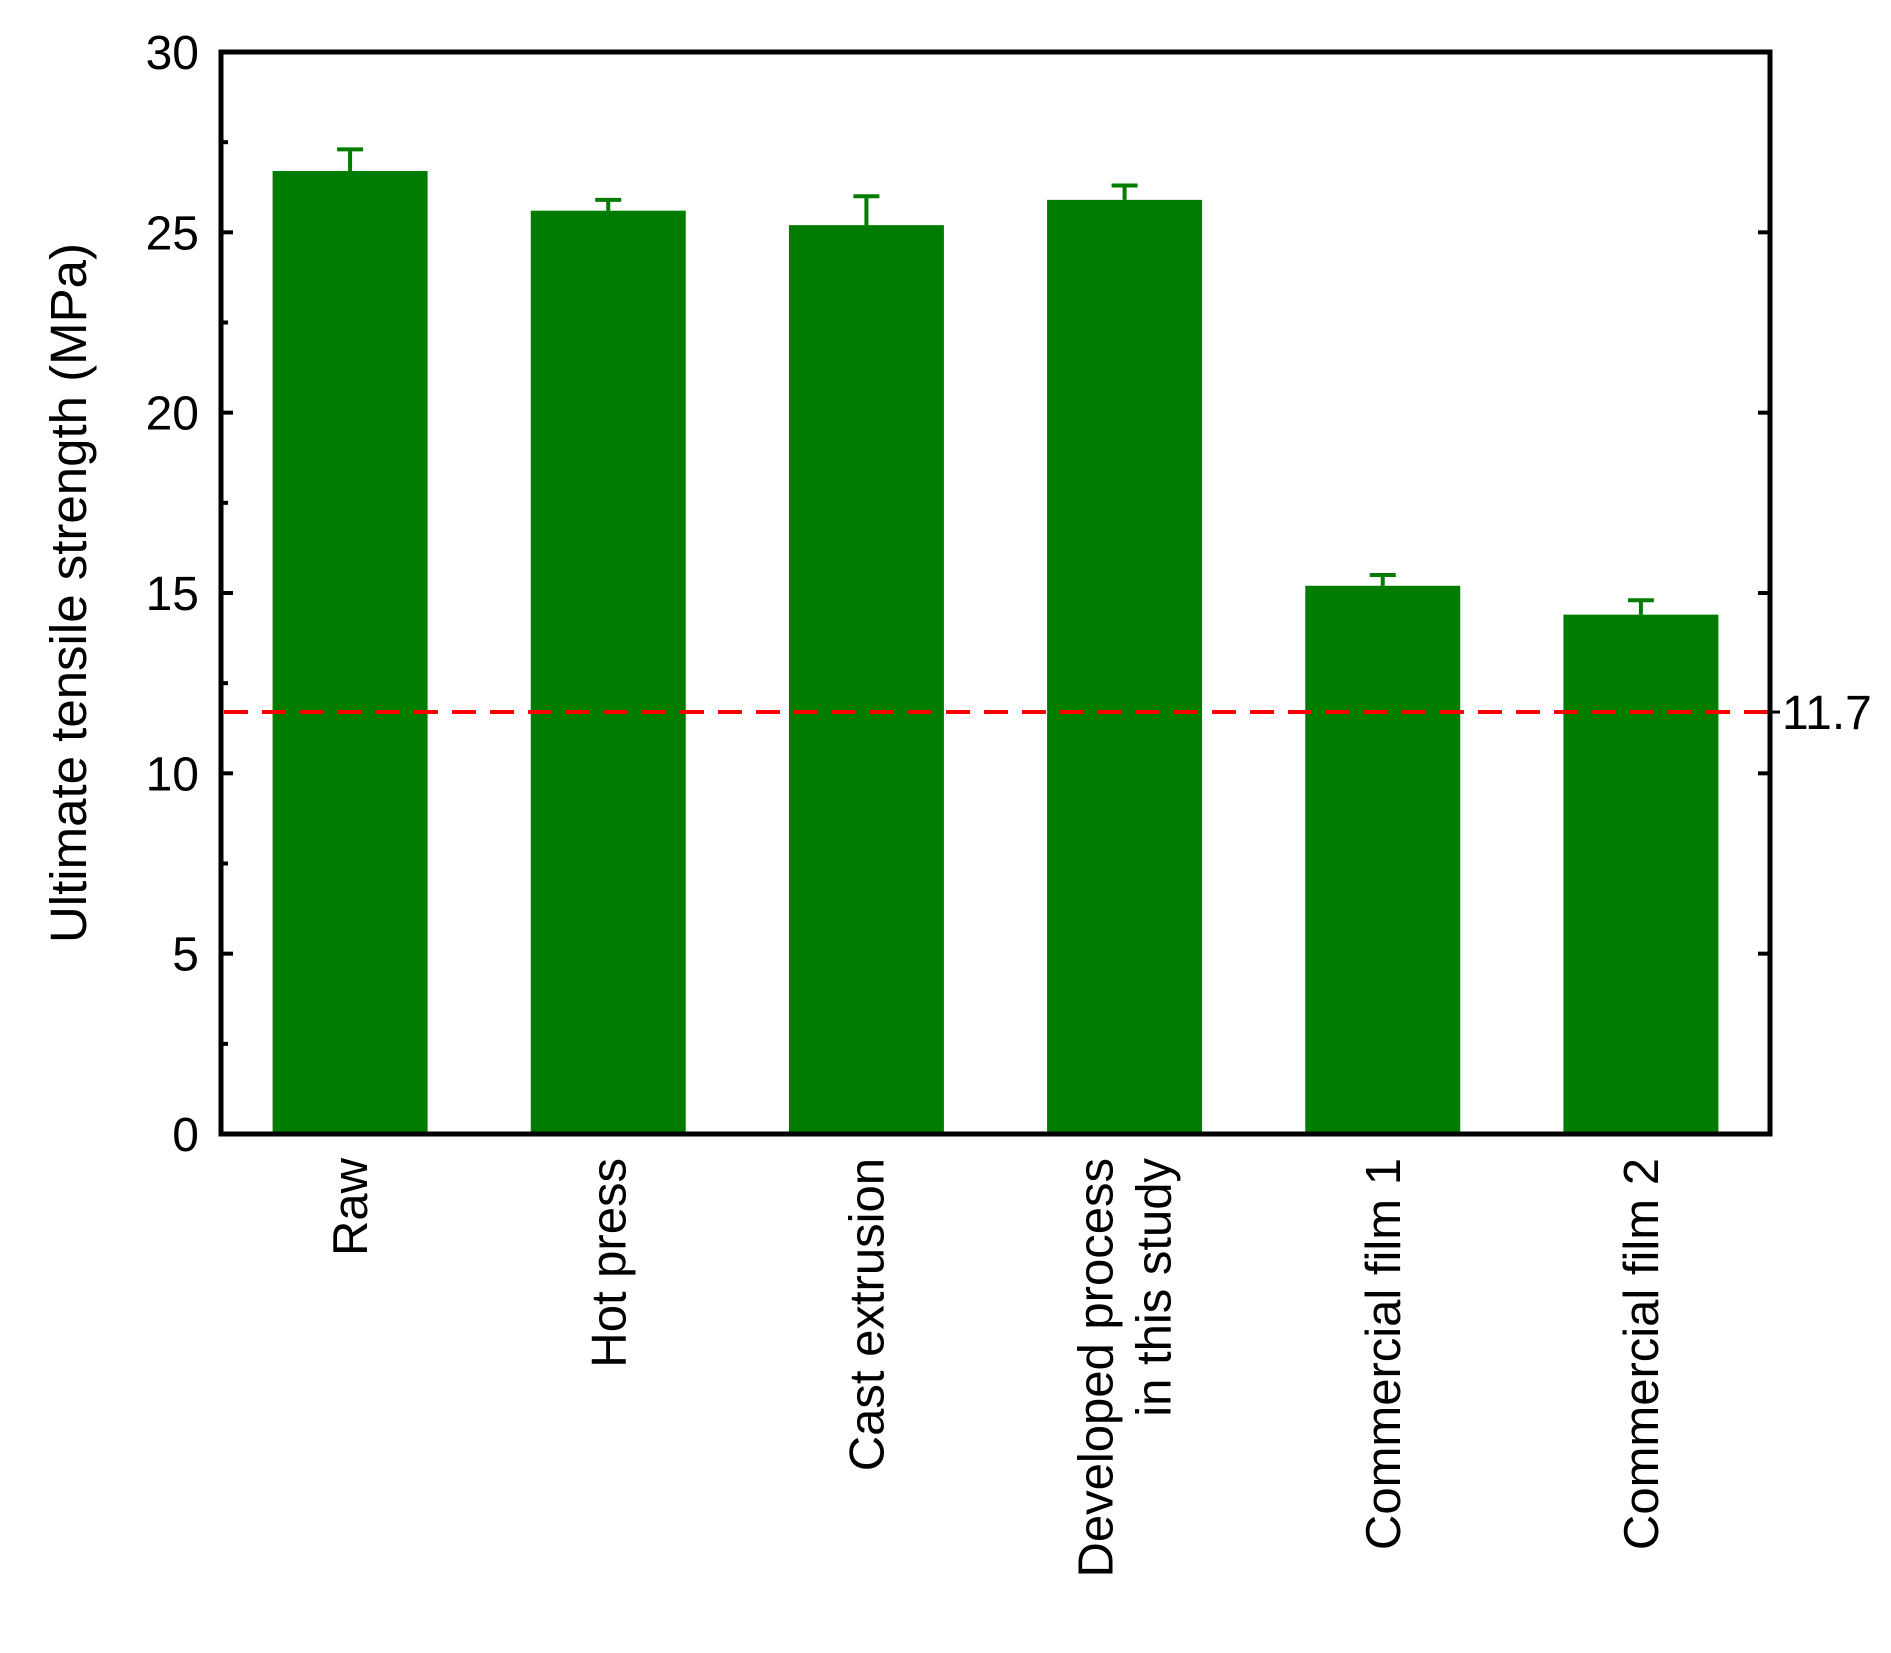 This screenshot has height=1653, width=1891. I want to click on y-tick-label: 15, so click(172, 594).